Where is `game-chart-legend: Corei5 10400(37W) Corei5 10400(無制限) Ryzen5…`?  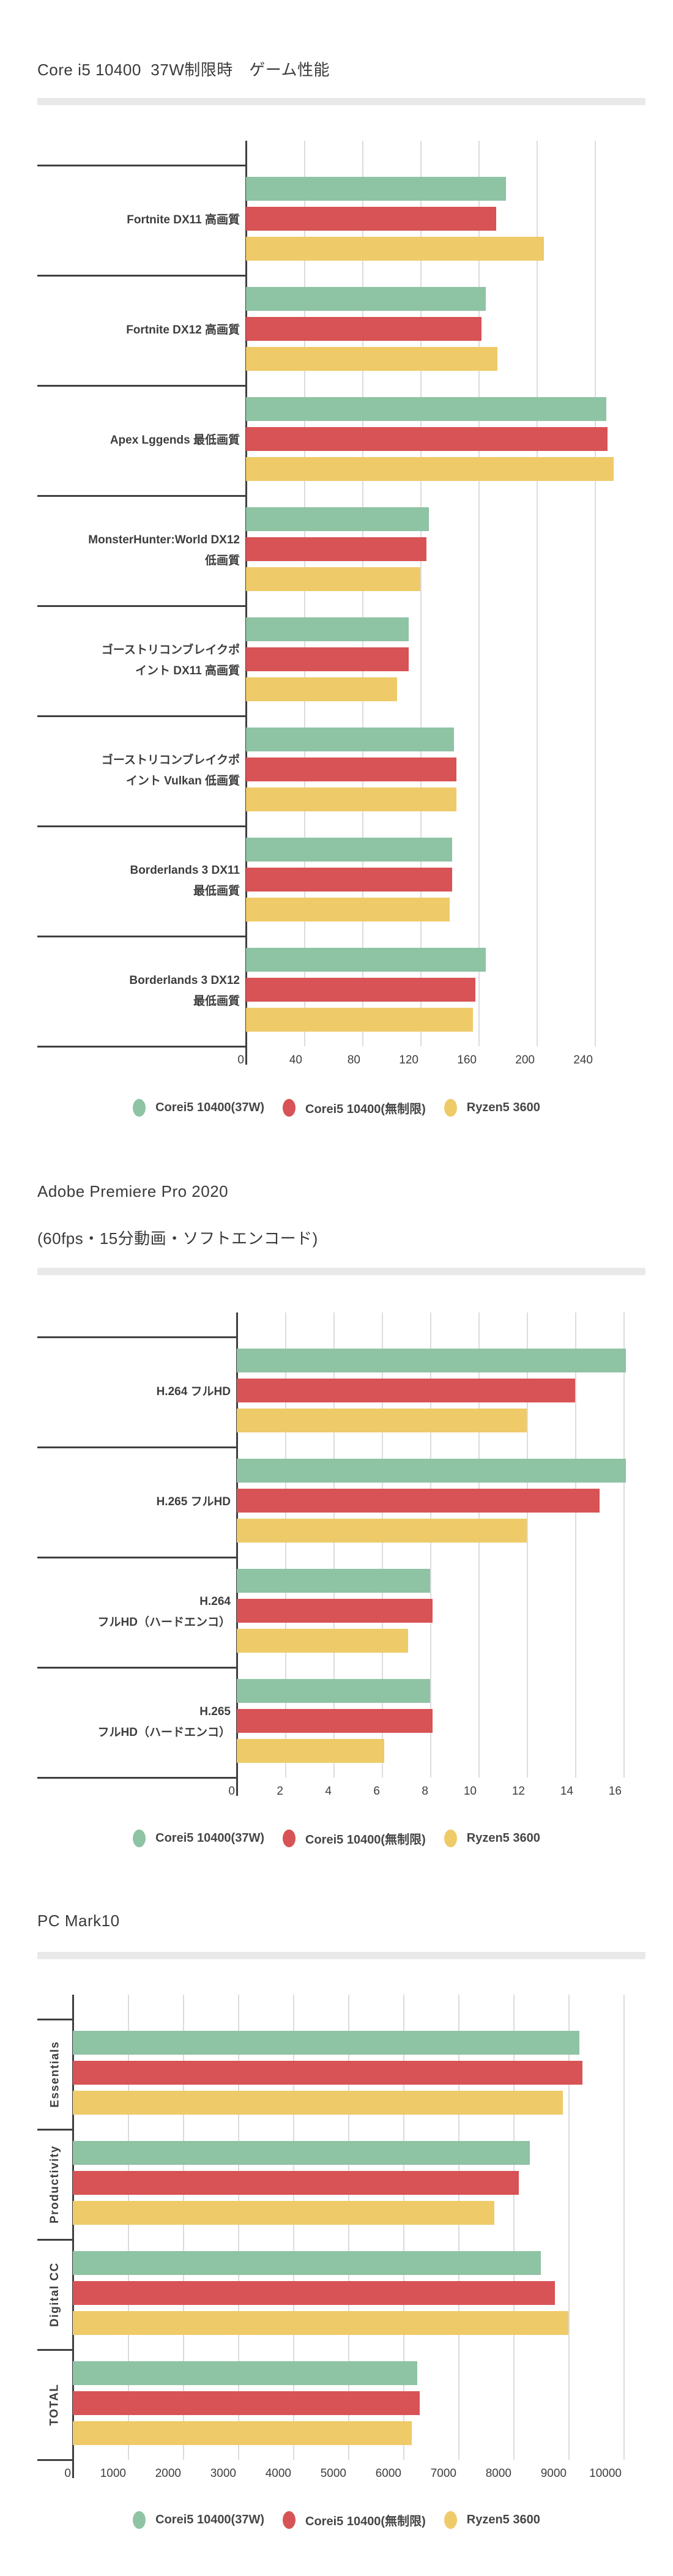 game-chart-legend: Corei5 10400(37W) Corei5 10400(無制限) Ryzen5… is located at coordinates (336, 1108).